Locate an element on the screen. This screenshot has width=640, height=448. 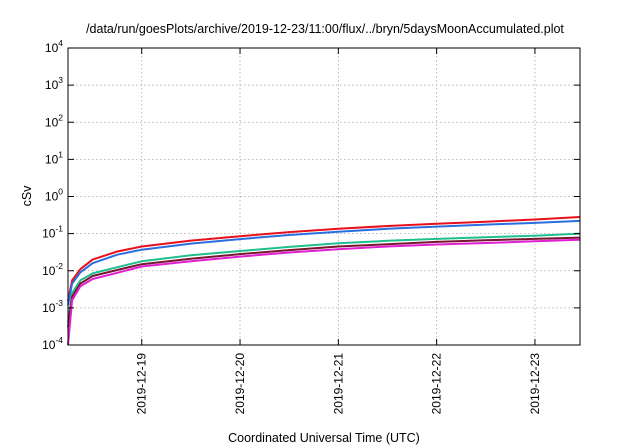
y-tick-label: 10² is located at coordinates (54, 120).